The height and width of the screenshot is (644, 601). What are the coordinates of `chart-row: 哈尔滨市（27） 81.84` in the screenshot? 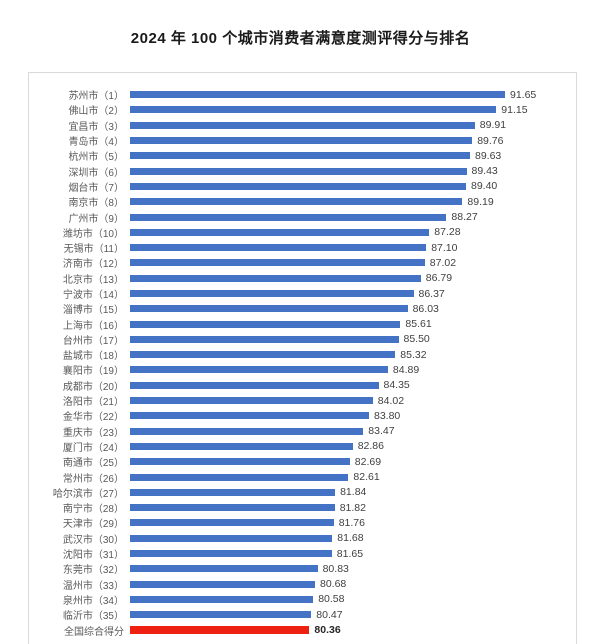 It's located at (302, 492).